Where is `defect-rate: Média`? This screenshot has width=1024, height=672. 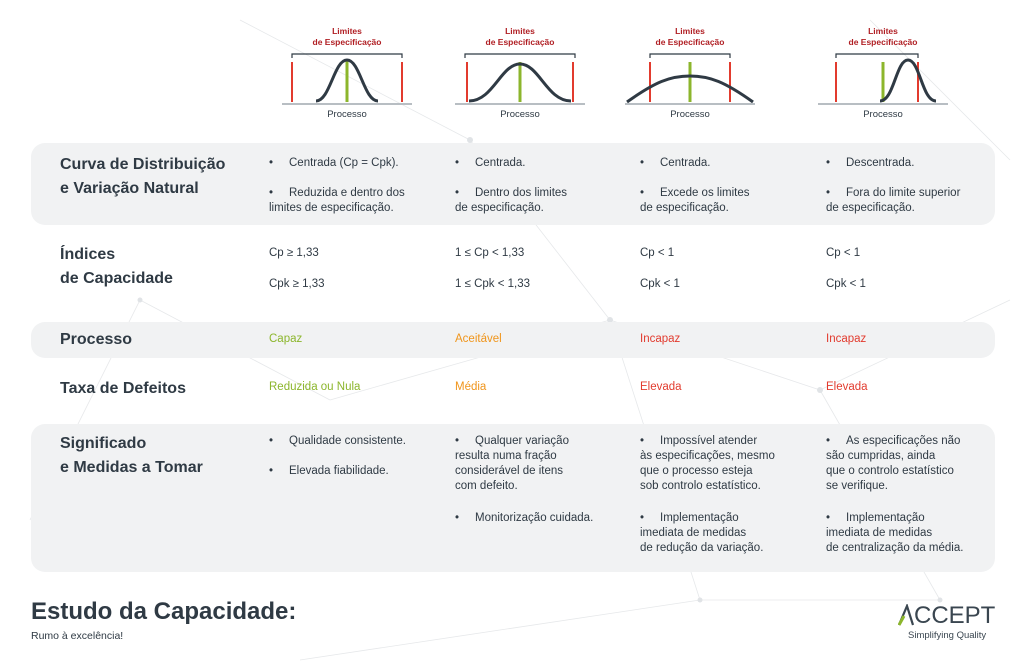
defect-rate: Média is located at coordinates (471, 387).